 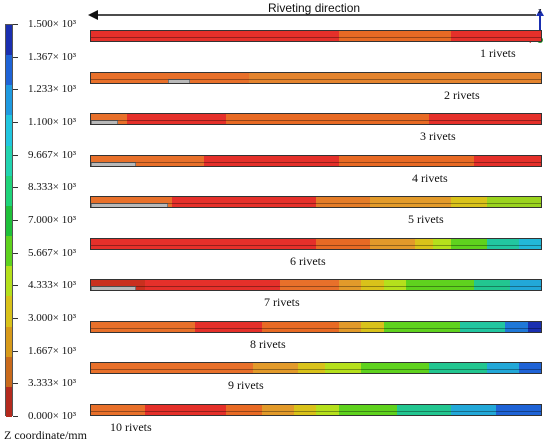 What do you see at coordinates (308, 260) in the screenshot?
I see `rivet-count-label: 6 rivets` at bounding box center [308, 260].